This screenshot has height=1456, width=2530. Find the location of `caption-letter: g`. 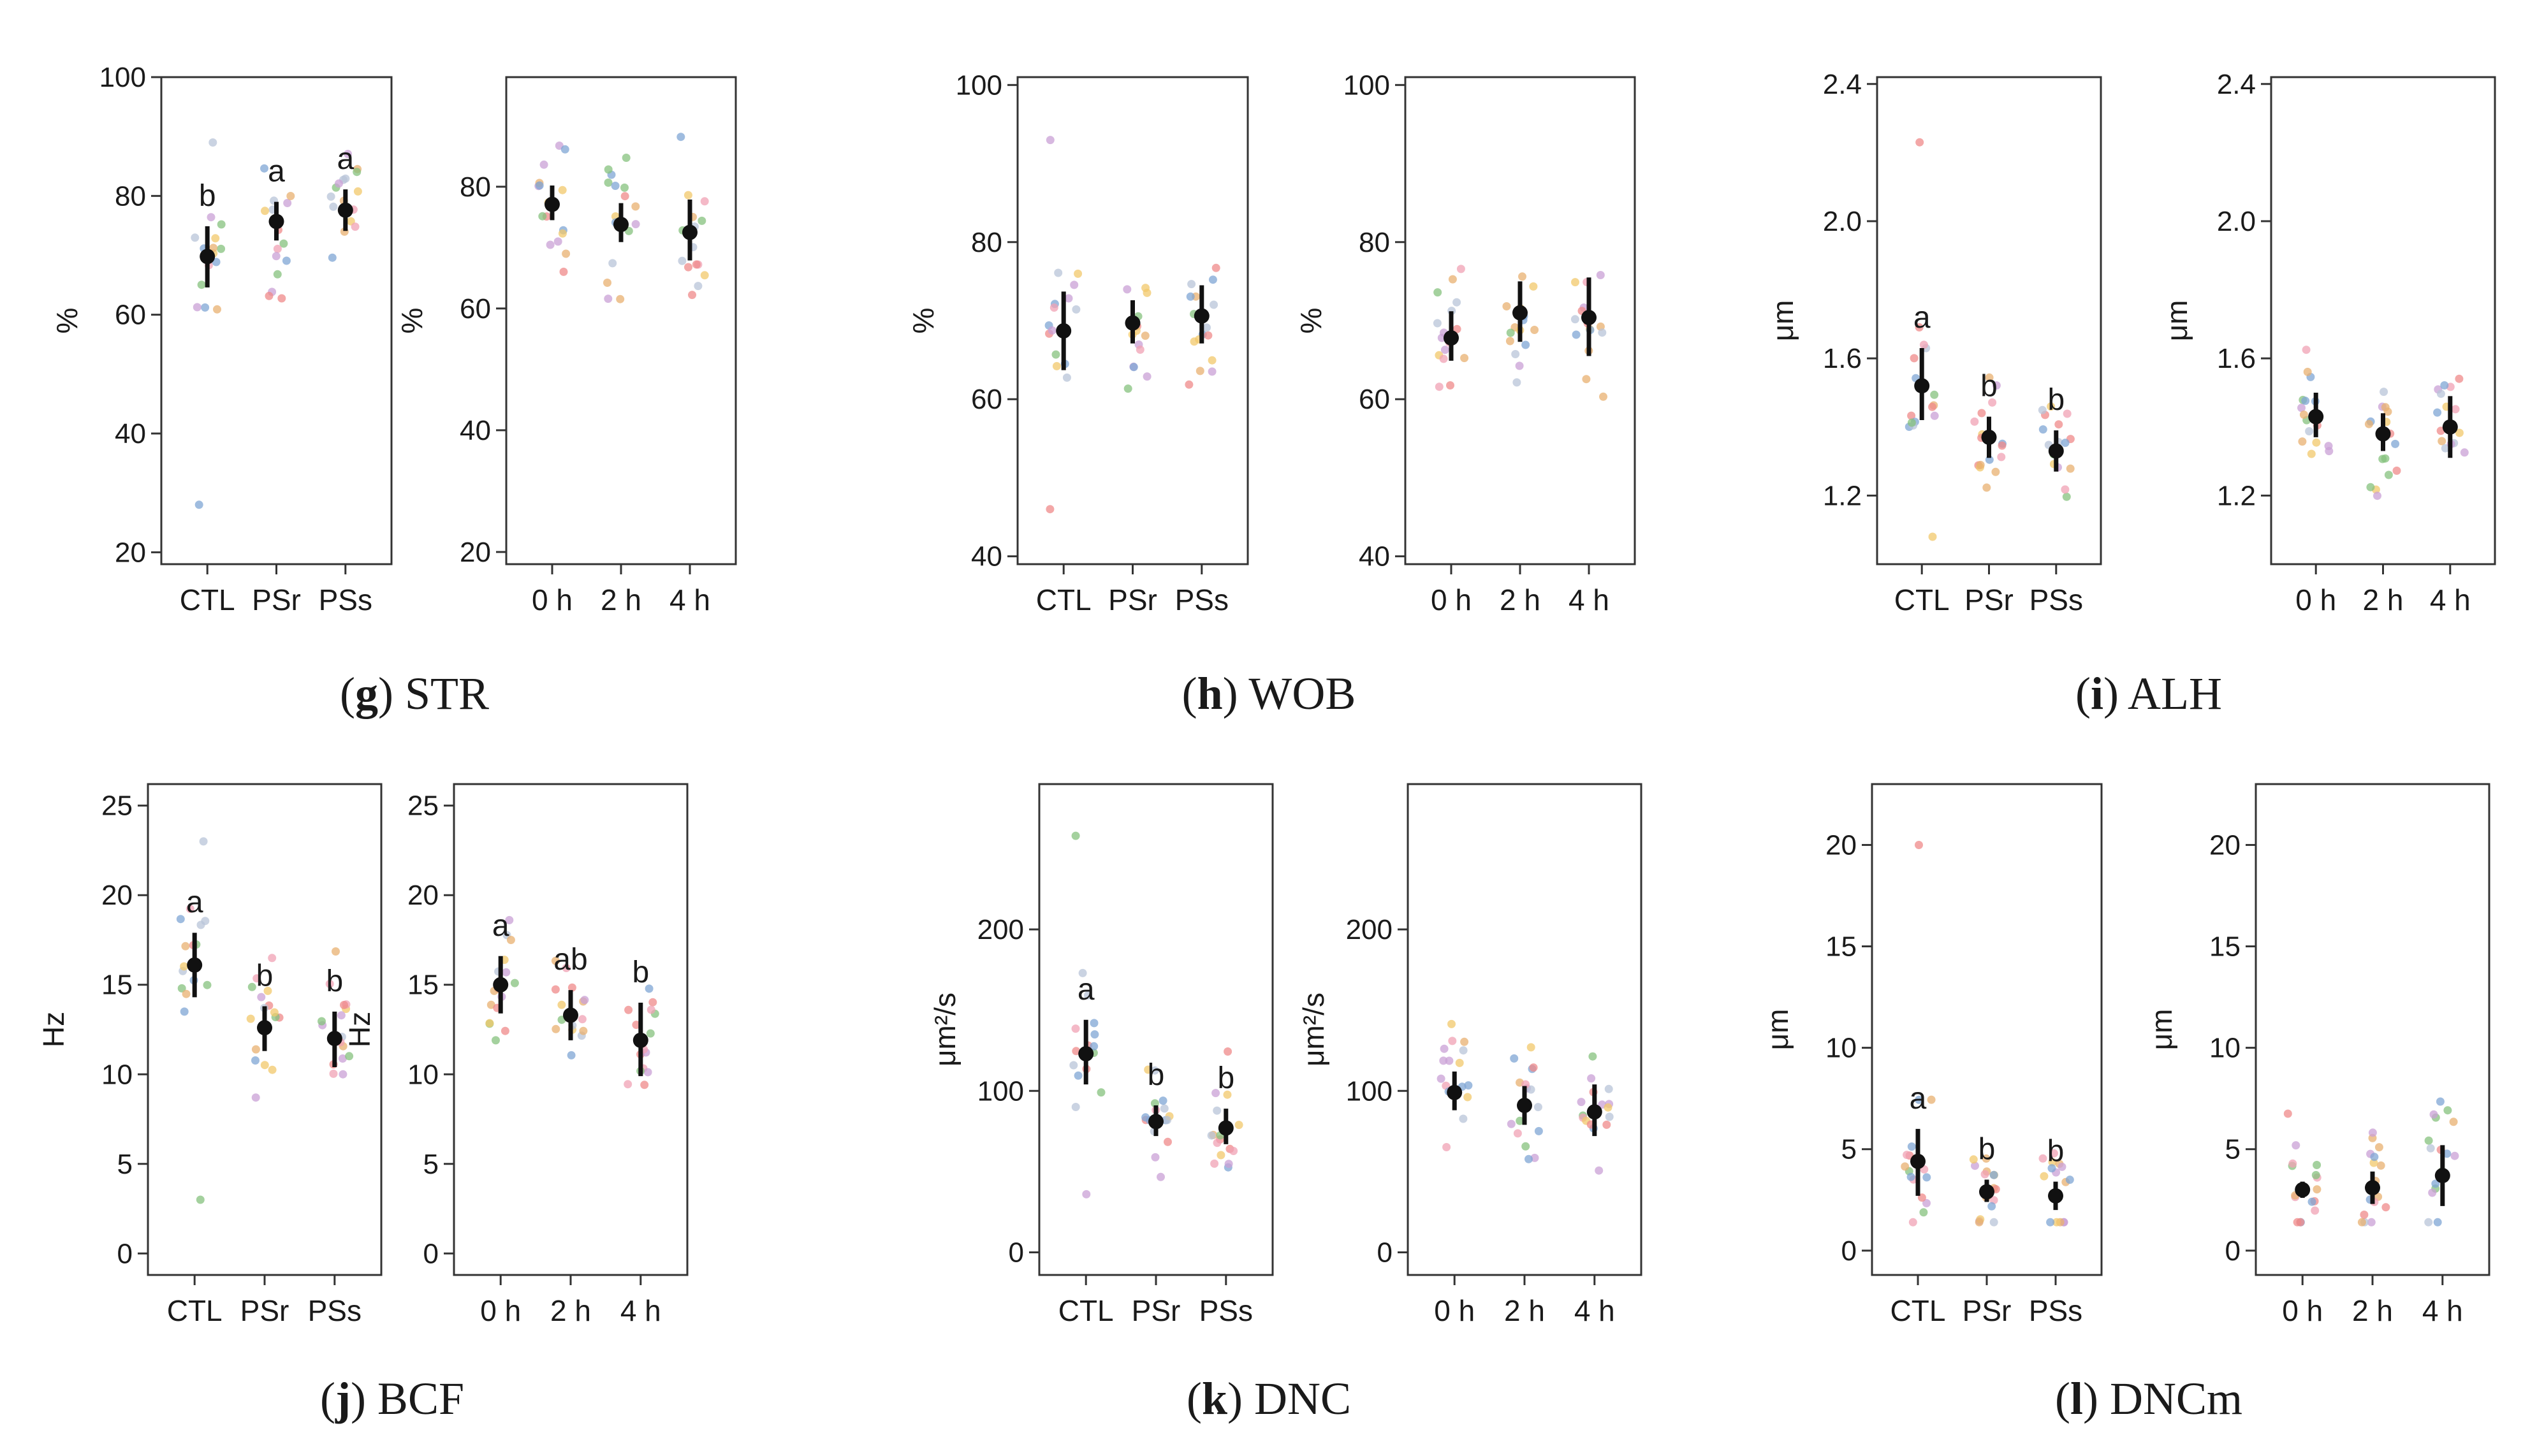

caption-letter: g is located at coordinates (366, 693).